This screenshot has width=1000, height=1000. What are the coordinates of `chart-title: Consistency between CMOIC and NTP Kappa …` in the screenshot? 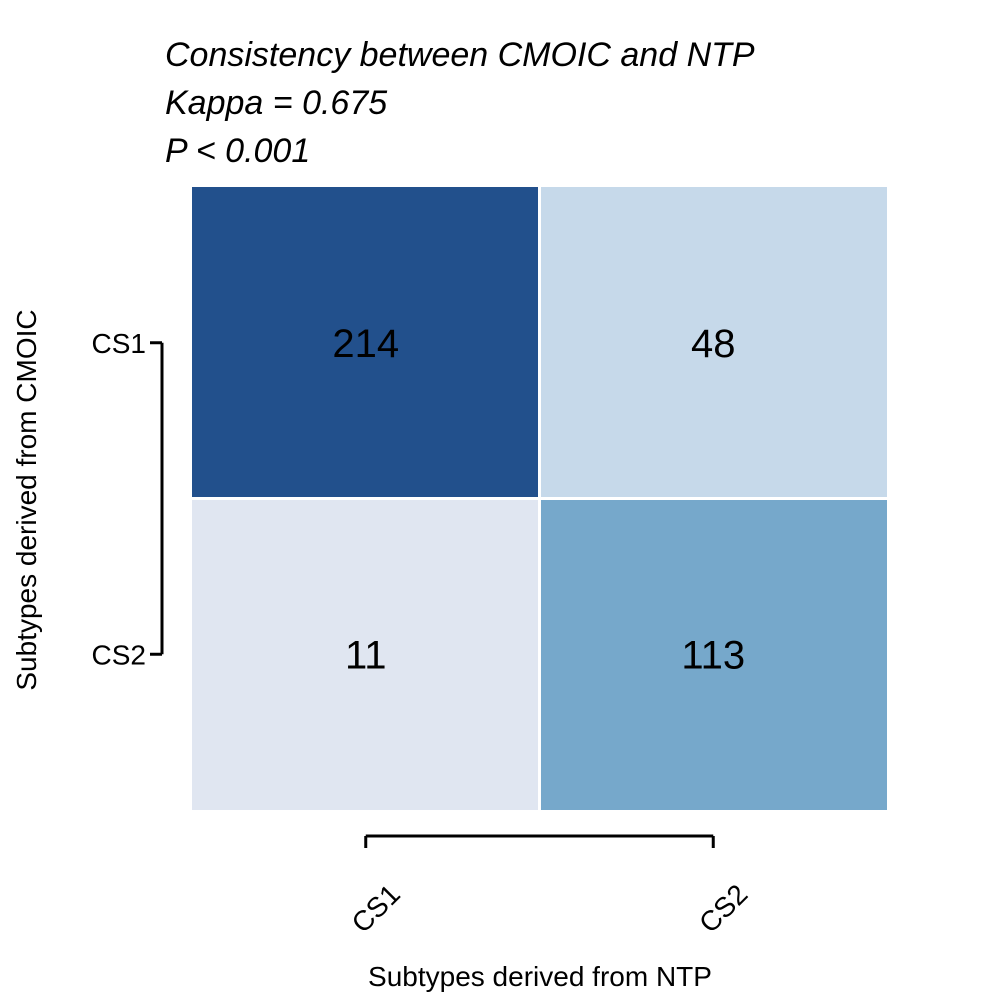 It's located at (460, 103).